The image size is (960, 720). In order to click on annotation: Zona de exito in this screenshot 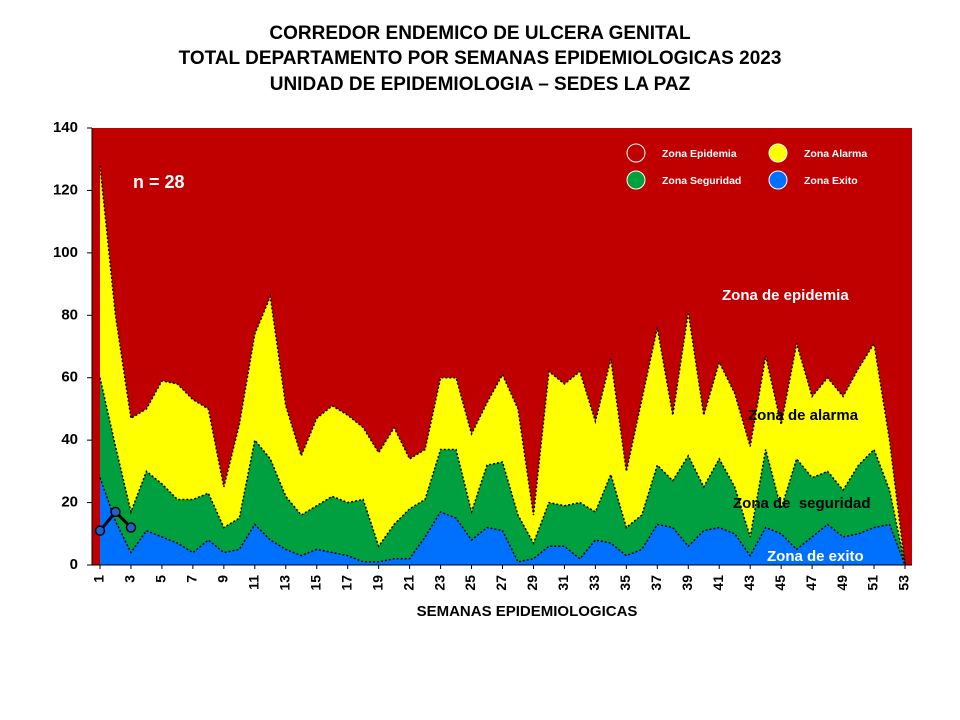, I will do `click(815, 556)`.